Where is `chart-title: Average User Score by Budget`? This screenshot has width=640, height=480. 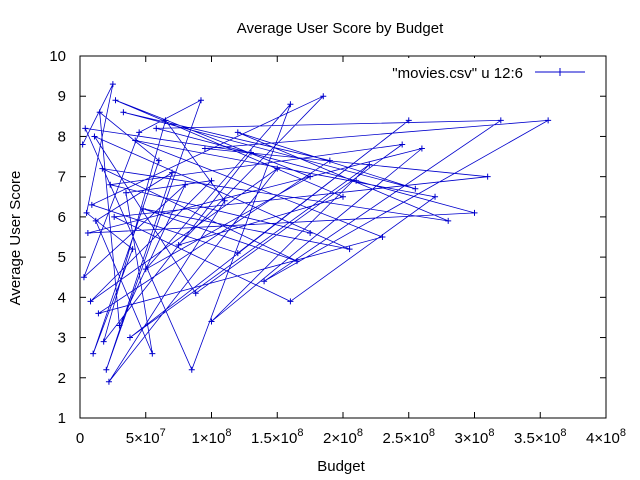 chart-title: Average User Score by Budget is located at coordinates (340, 28).